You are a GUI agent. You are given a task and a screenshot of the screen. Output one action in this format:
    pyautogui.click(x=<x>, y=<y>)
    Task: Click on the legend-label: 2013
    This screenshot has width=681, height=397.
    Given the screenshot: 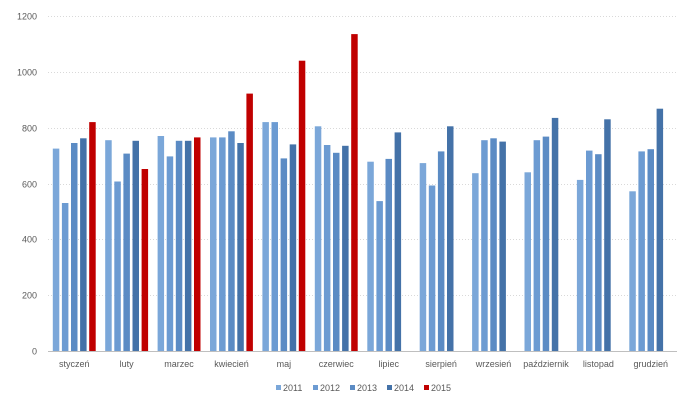 What is the action you would take?
    pyautogui.click(x=367, y=388)
    